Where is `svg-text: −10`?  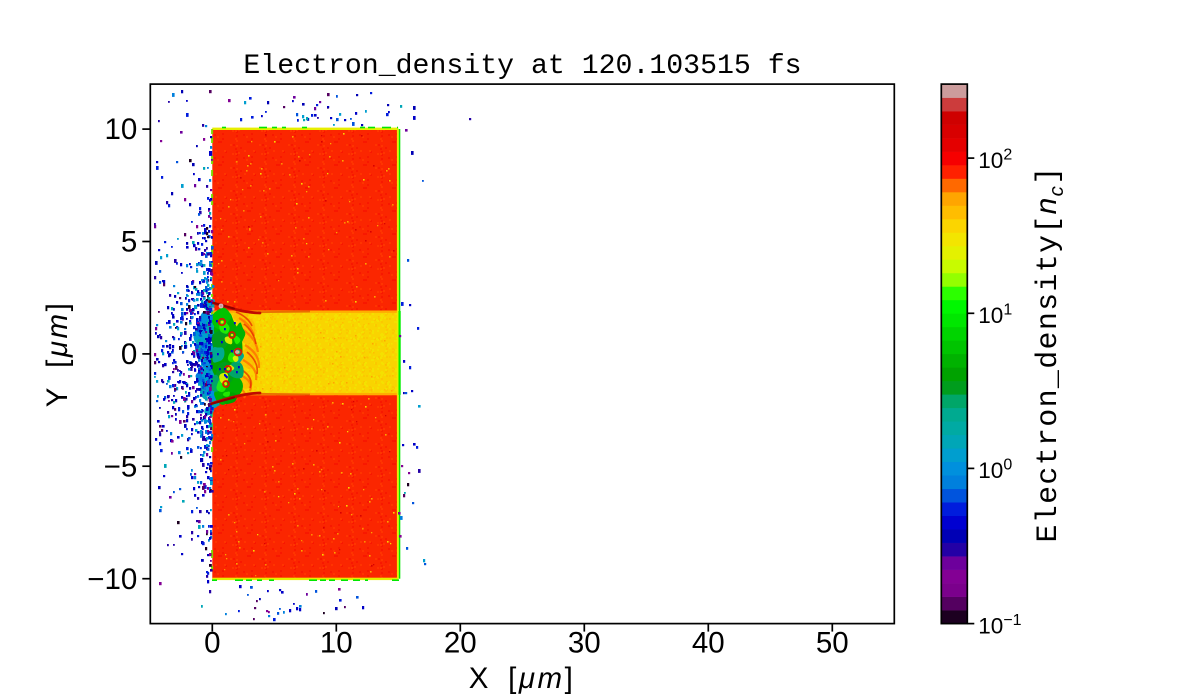 svg-text: −10 is located at coordinates (112, 579).